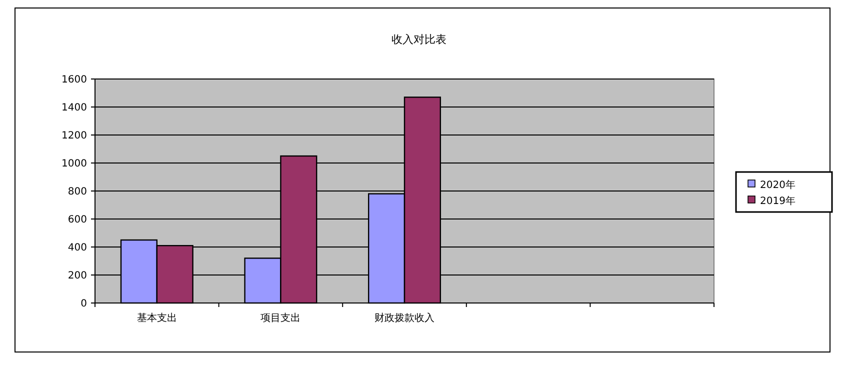  I want to click on y-tick-label: 0, so click(83, 304).